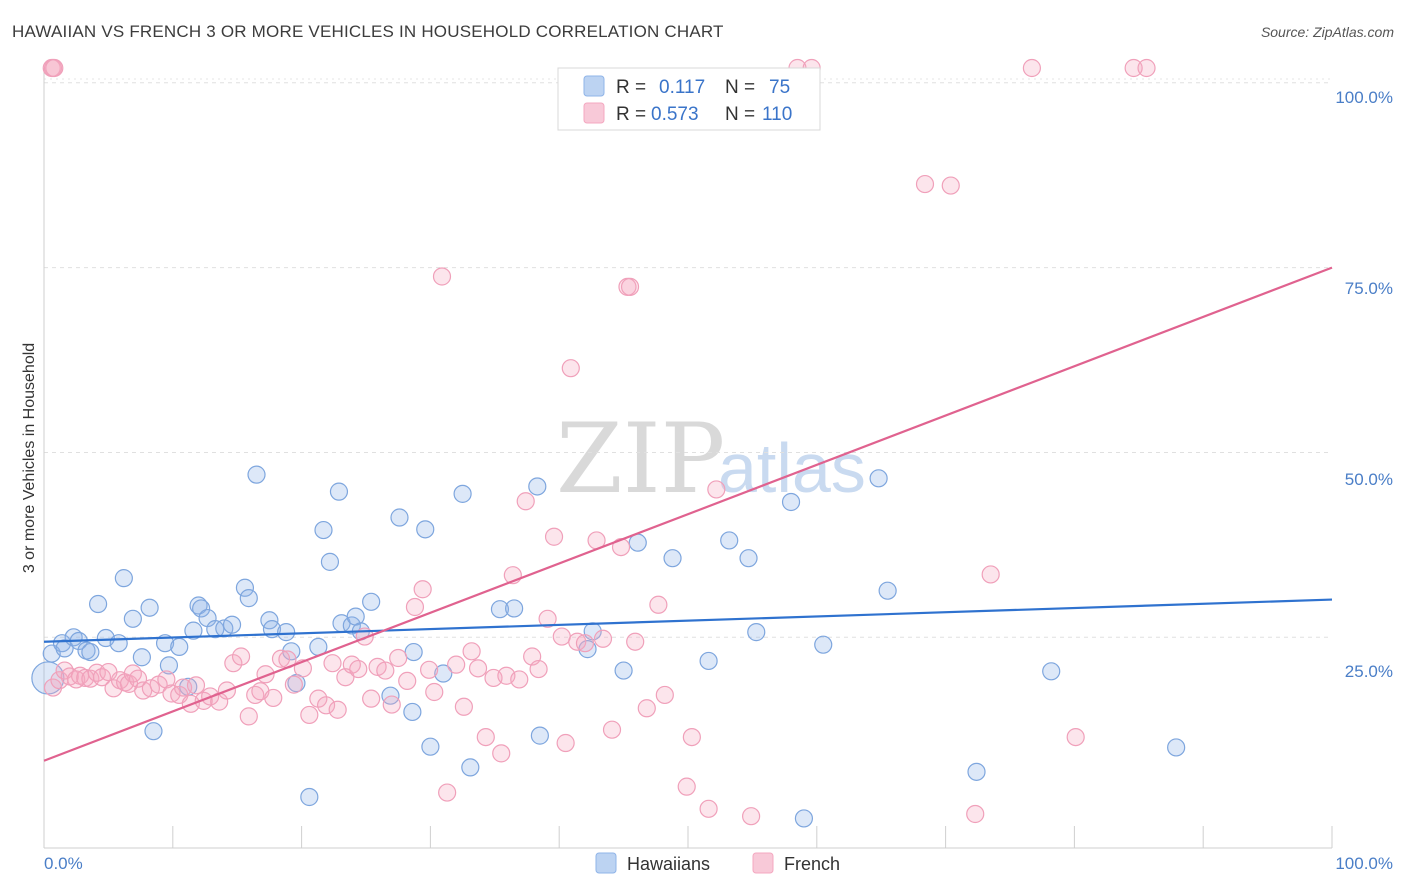 This screenshot has width=1406, height=892. I want to click on bottom-legend-swatch-french, so click(763, 863).